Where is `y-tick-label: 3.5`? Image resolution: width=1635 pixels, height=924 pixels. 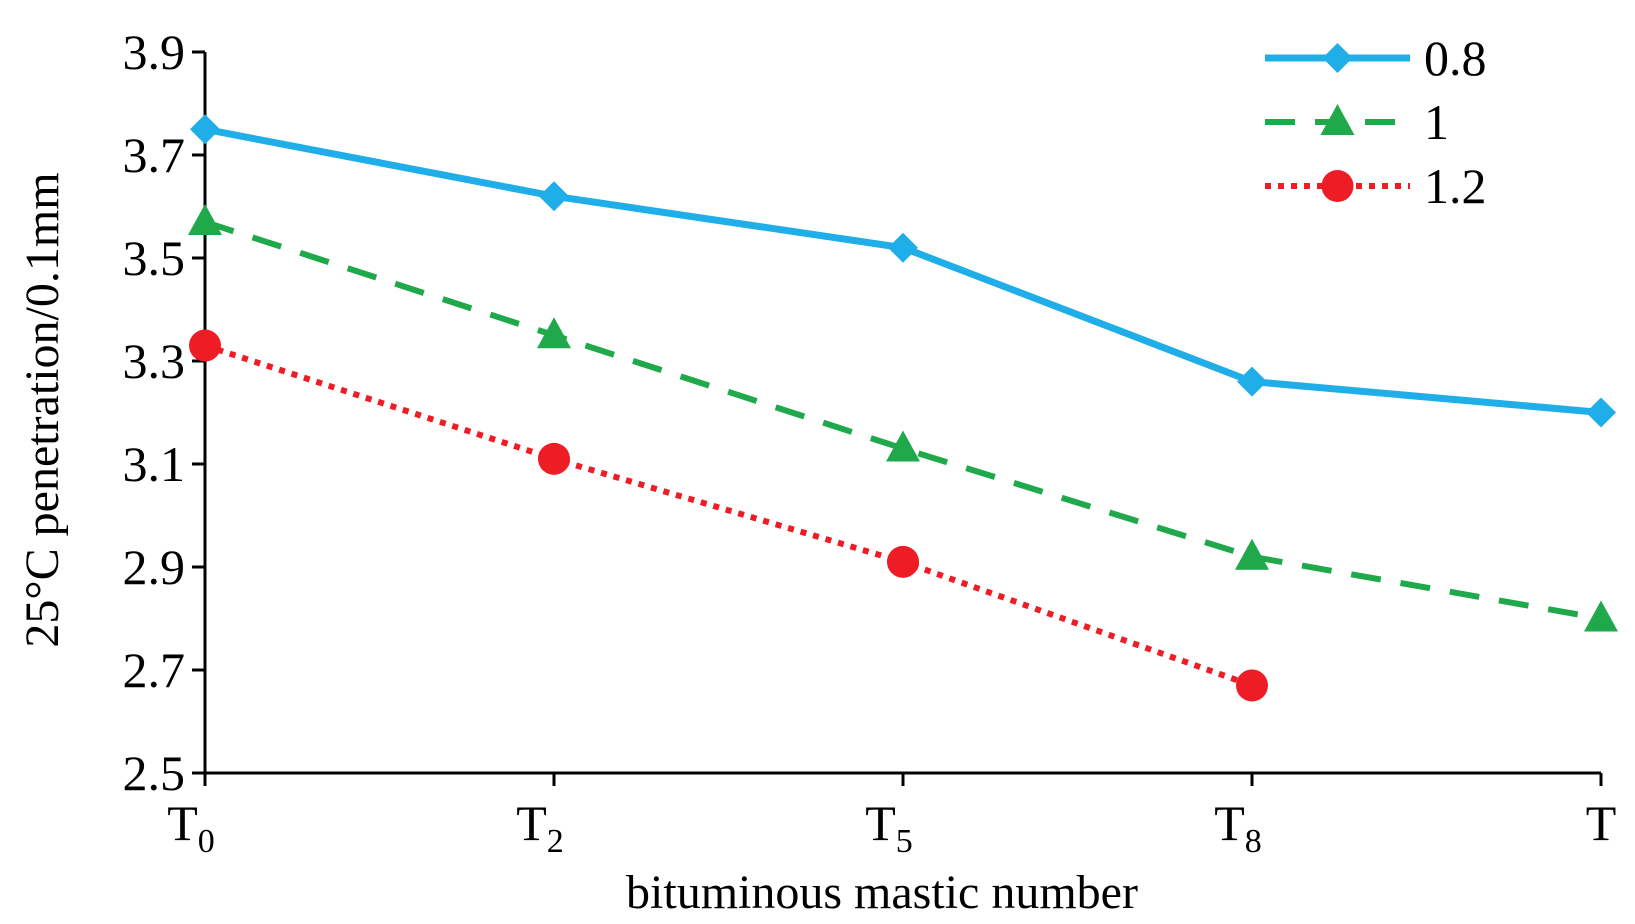
y-tick-label: 3.5 is located at coordinates (154, 258).